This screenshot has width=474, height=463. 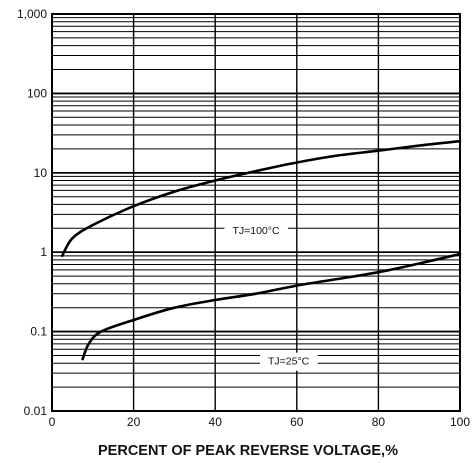 I want to click on x-tick-label: 100, so click(x=460, y=422).